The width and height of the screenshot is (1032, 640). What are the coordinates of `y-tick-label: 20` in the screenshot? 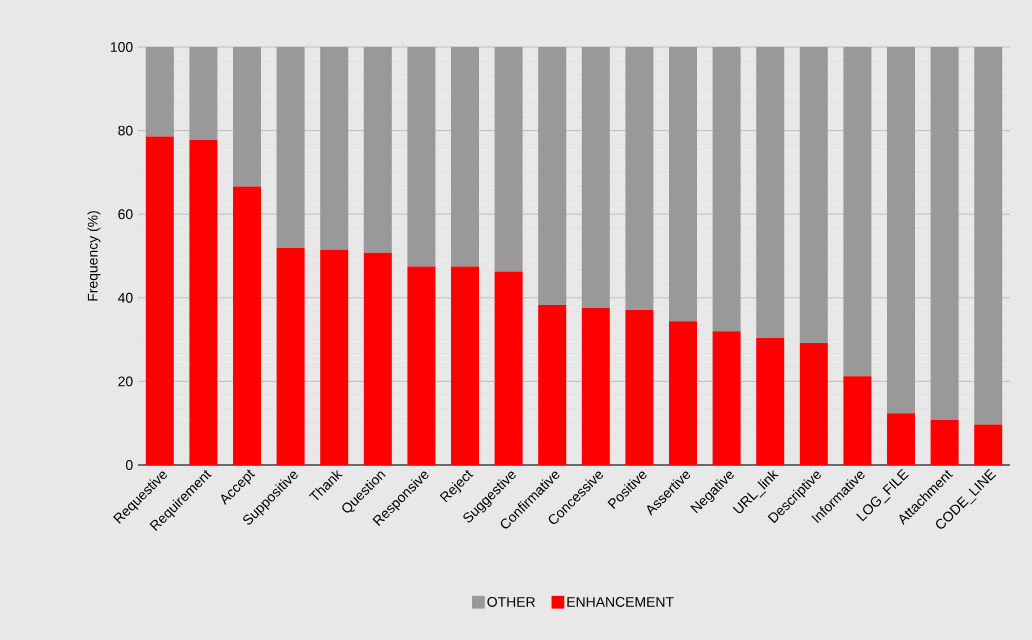 It's located at (125, 381).